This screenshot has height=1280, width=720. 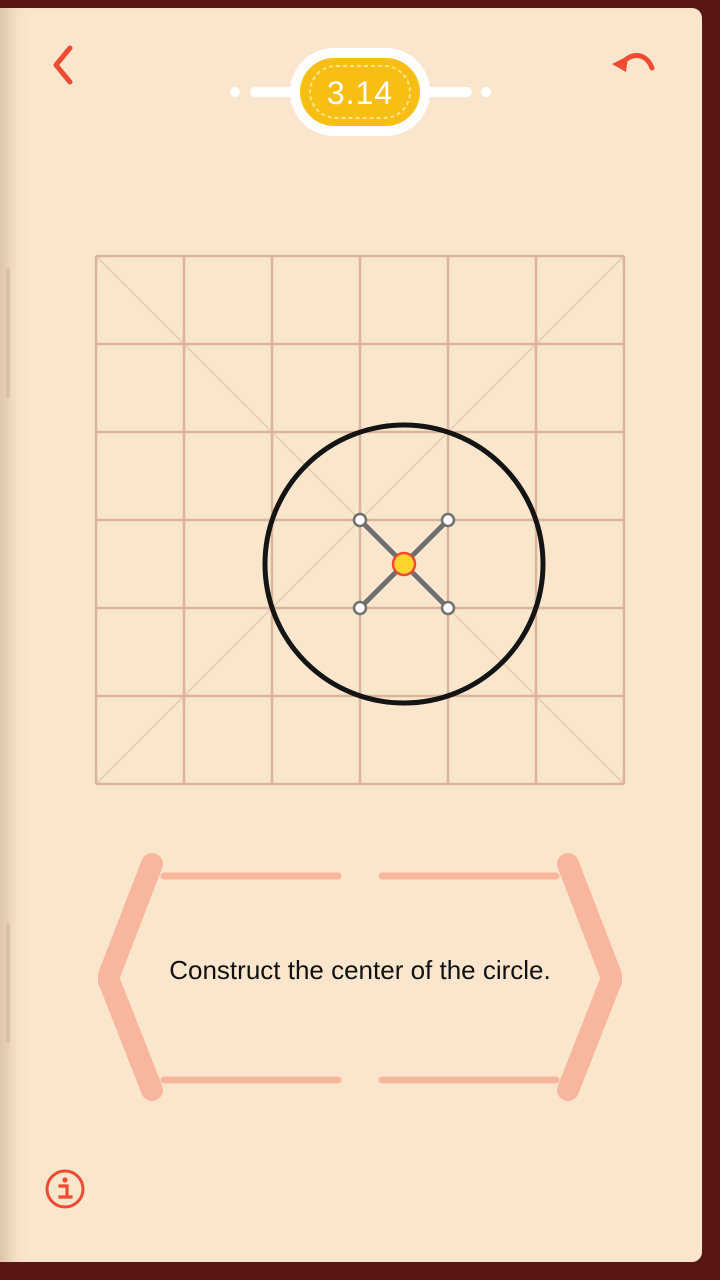 I want to click on undo-button, so click(x=634, y=66).